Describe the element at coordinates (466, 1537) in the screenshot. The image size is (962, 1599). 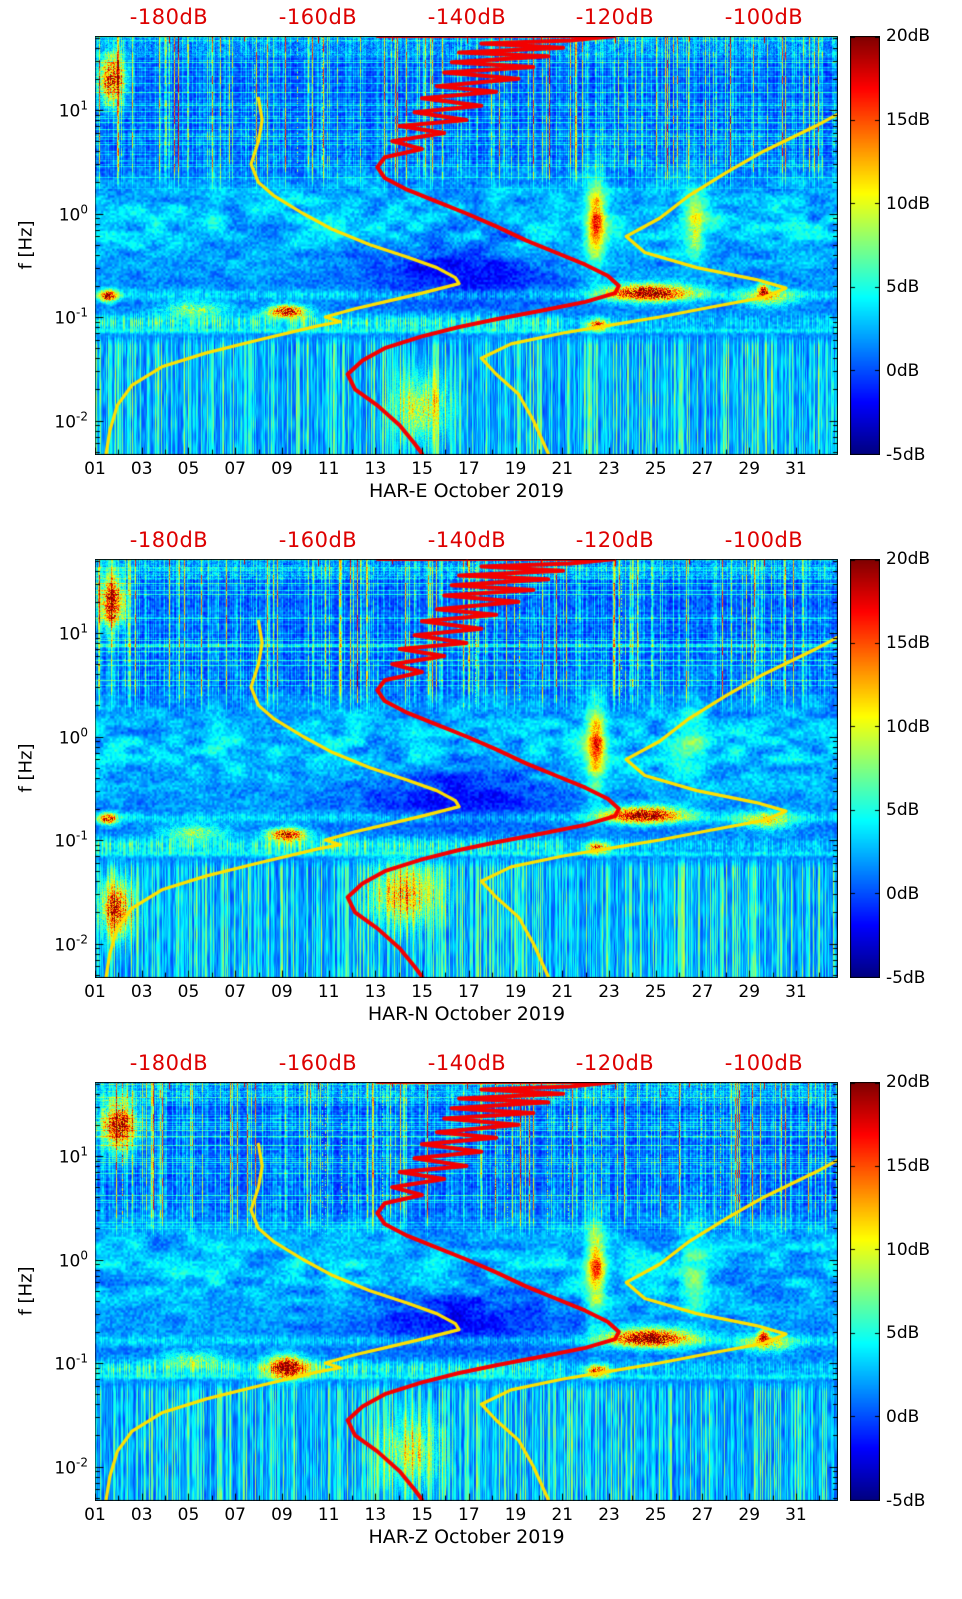
I see `x-axis-title: HAR-Z October 2019` at that location.